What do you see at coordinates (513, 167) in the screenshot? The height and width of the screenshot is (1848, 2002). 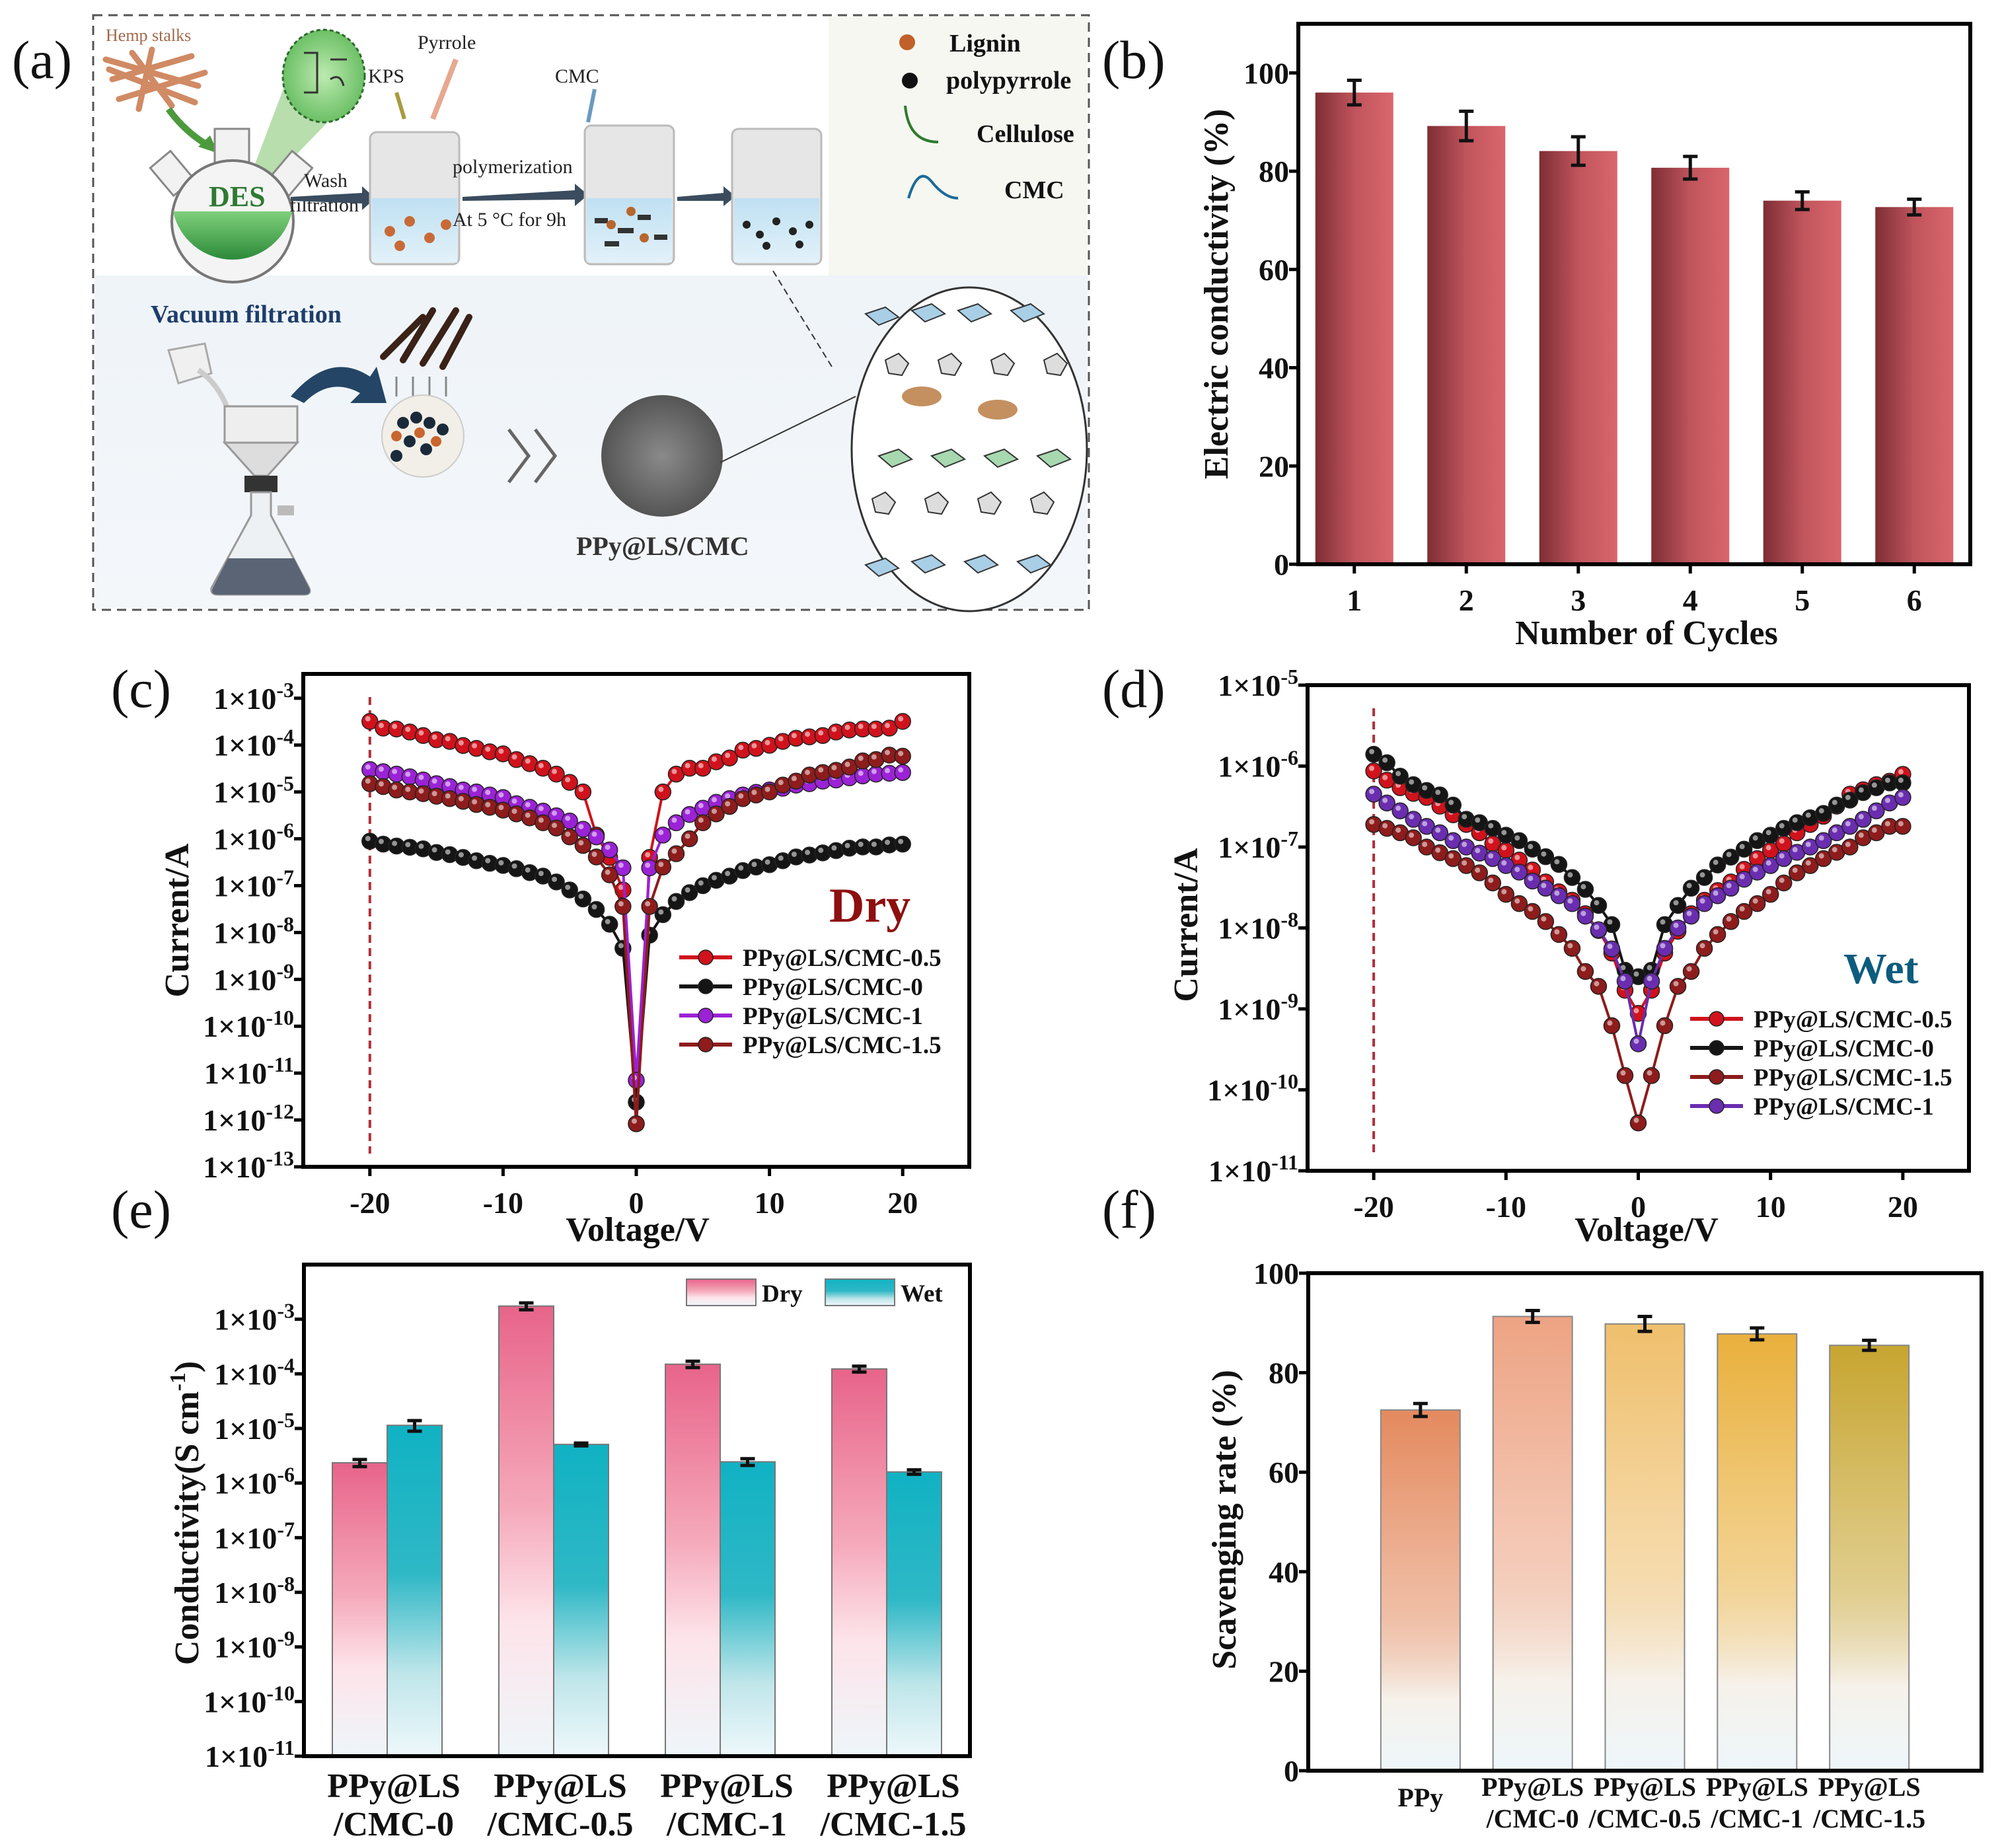 I see `polymerization-label: polymerization` at bounding box center [513, 167].